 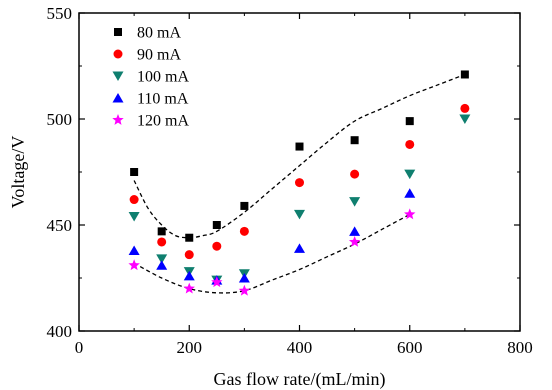 What do you see at coordinates (60, 119) in the screenshot?
I see `y-tick-label: 500` at bounding box center [60, 119].